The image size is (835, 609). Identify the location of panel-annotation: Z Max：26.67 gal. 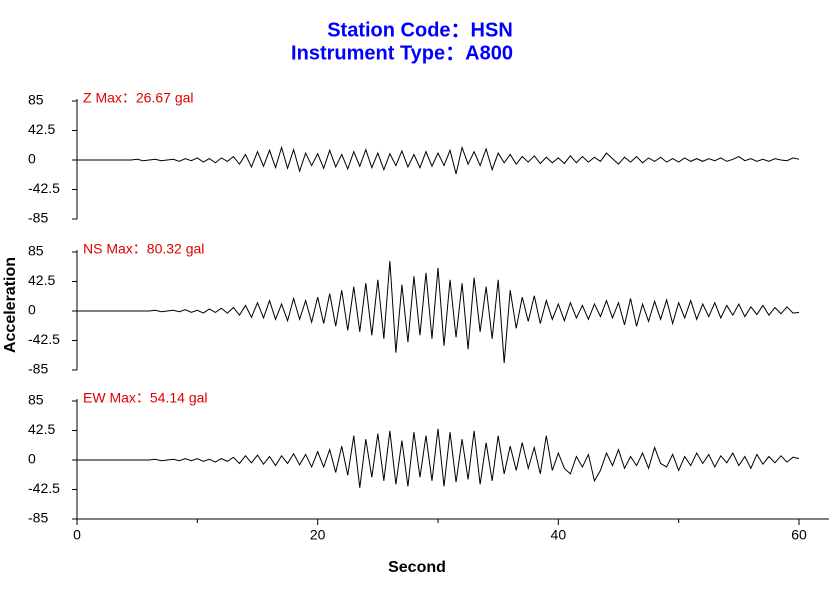
(138, 98).